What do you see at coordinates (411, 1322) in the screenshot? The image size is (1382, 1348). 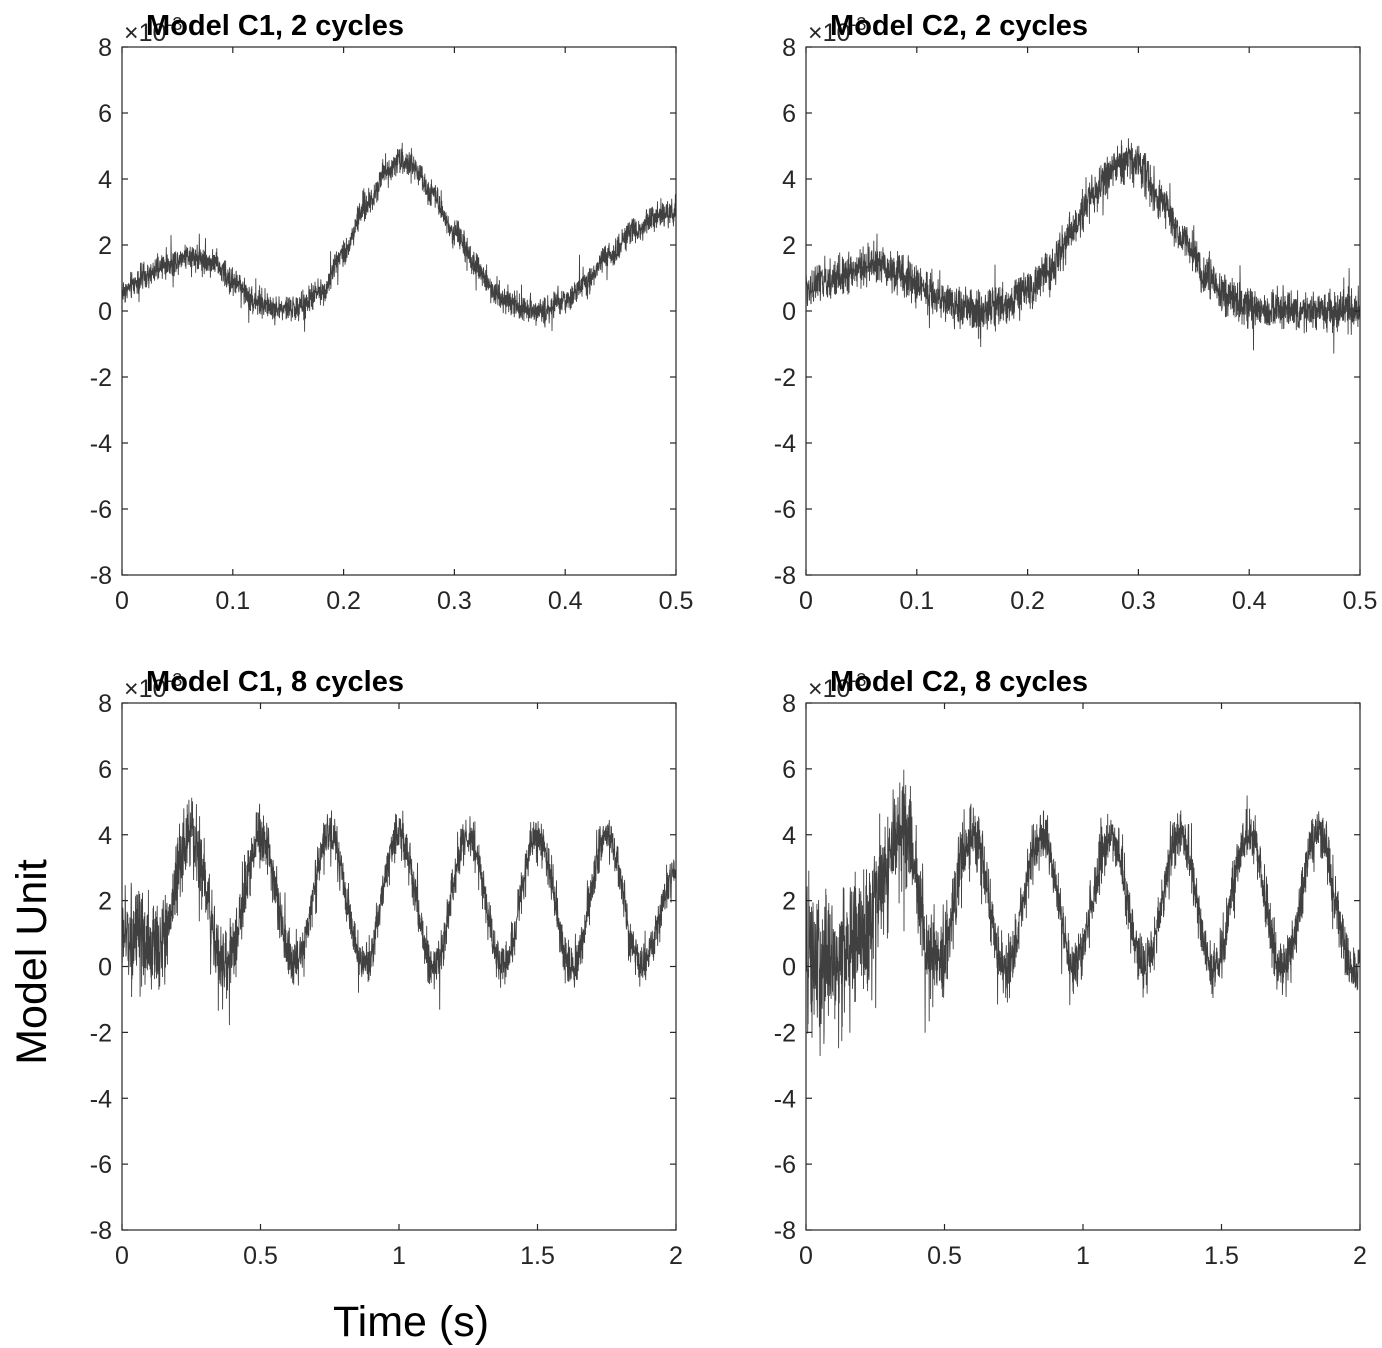 I see `x-axis-label: Time (s)` at bounding box center [411, 1322].